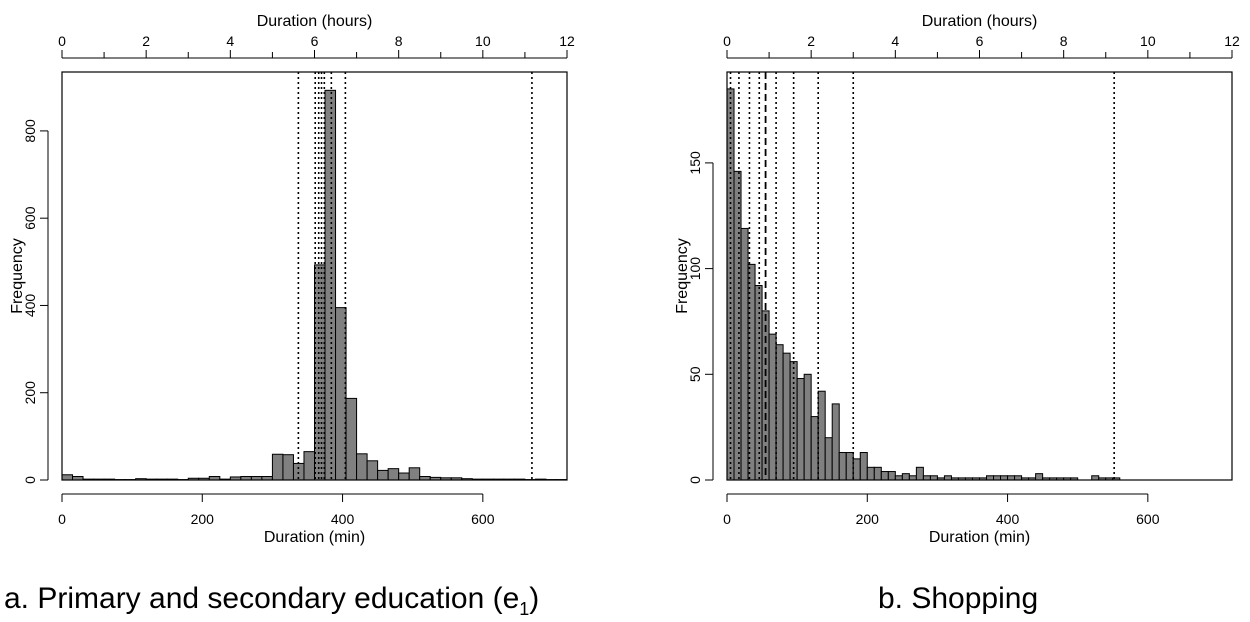 This screenshot has height=622, width=1250. What do you see at coordinates (695, 374) in the screenshot?
I see `left-tick-label: 50` at bounding box center [695, 374].